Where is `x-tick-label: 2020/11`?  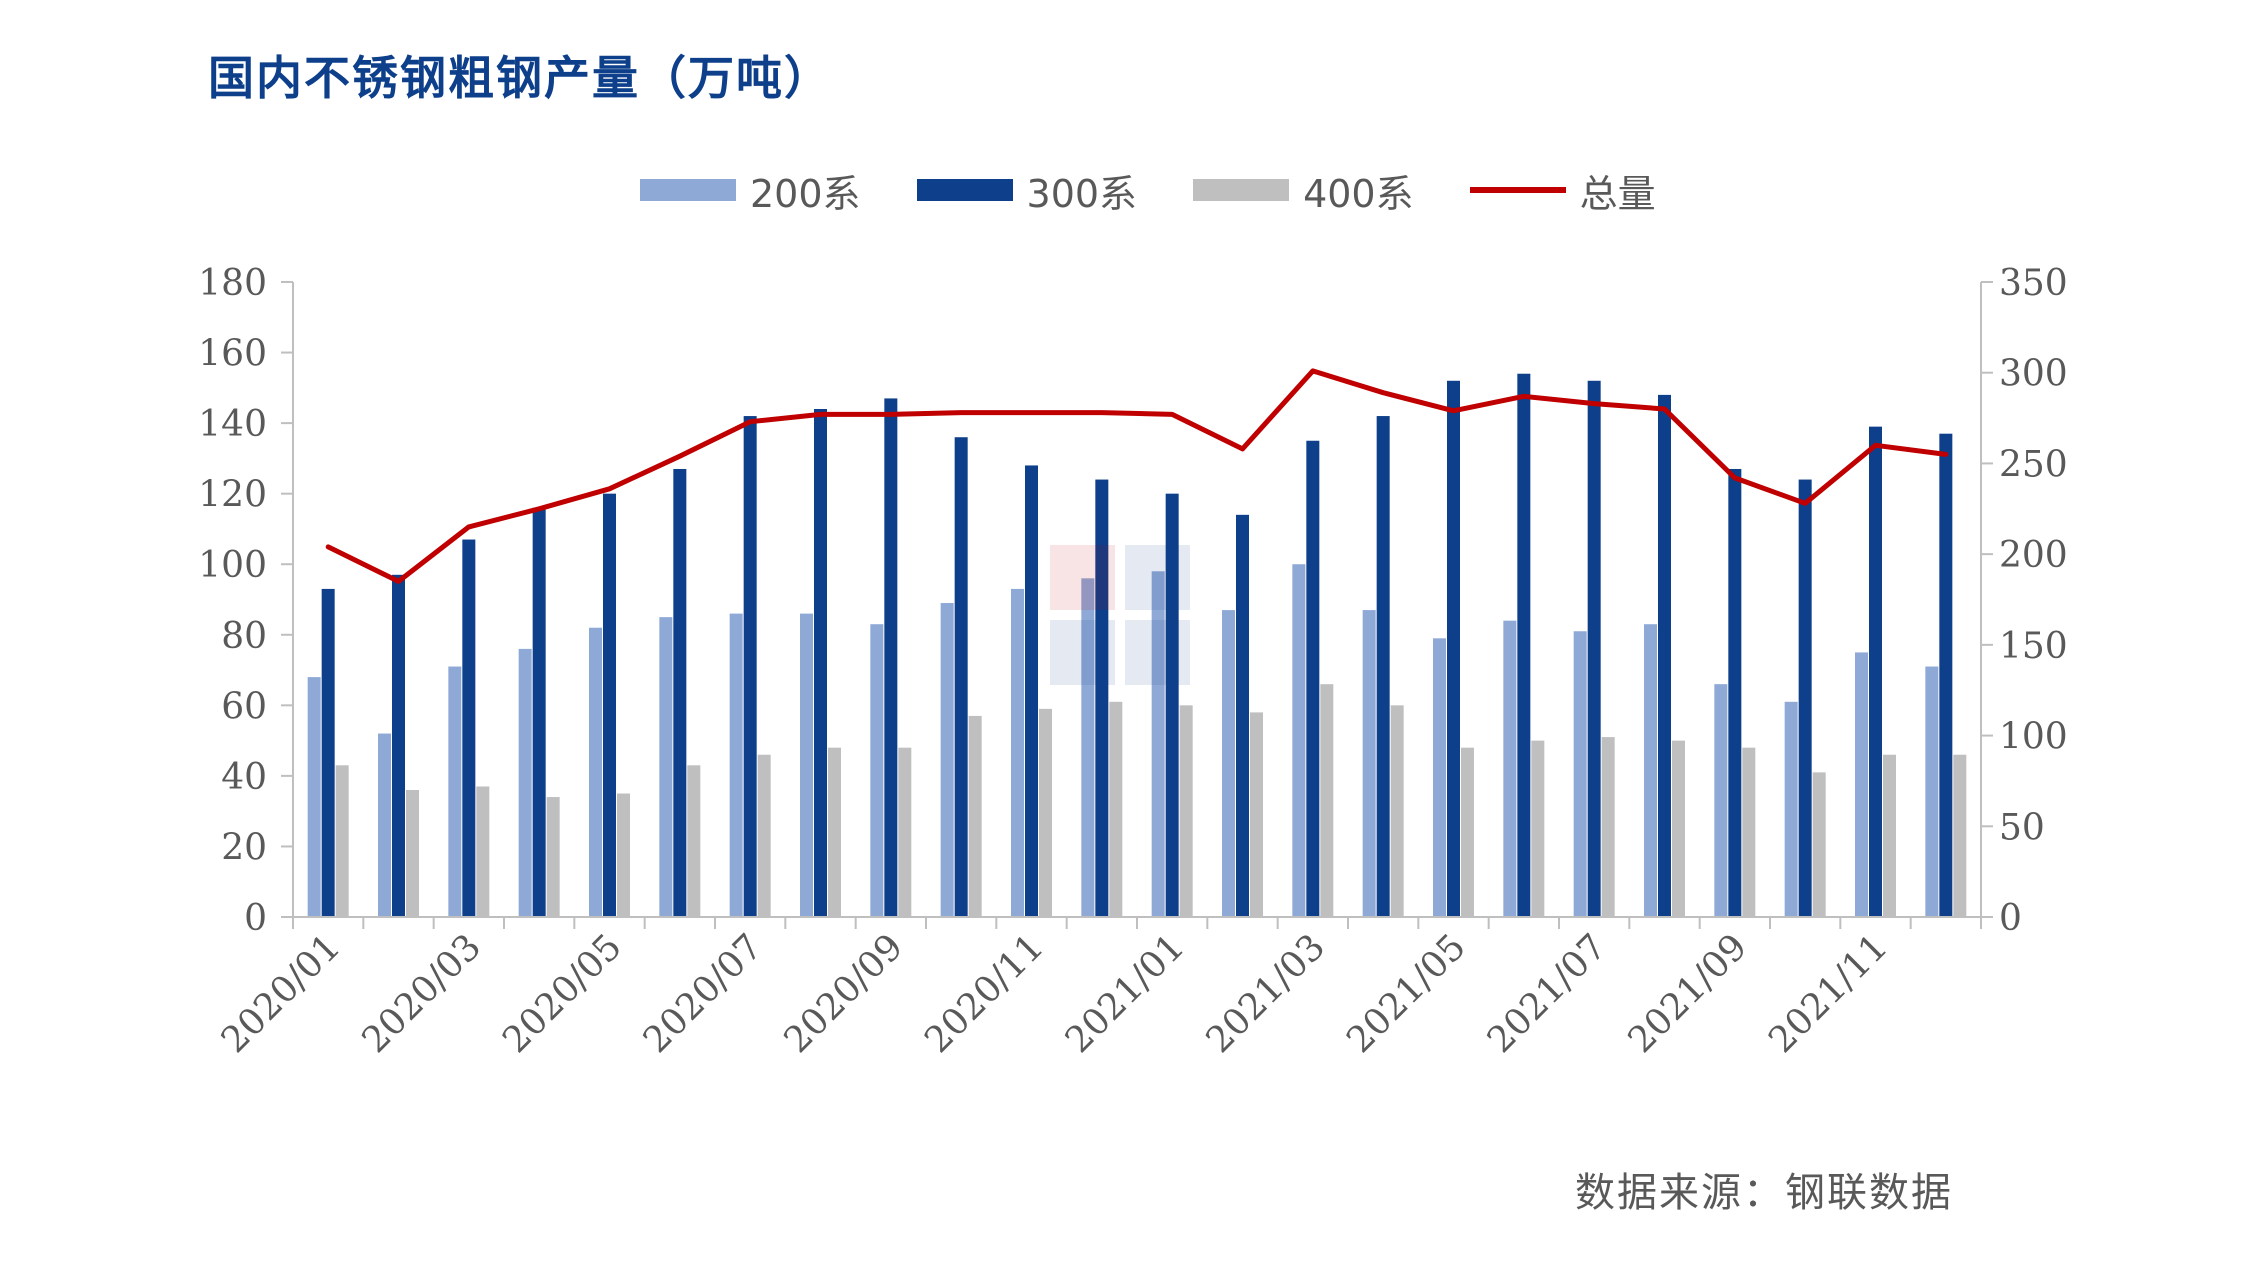 x-tick-label: 2020/11 is located at coordinates (984, 993).